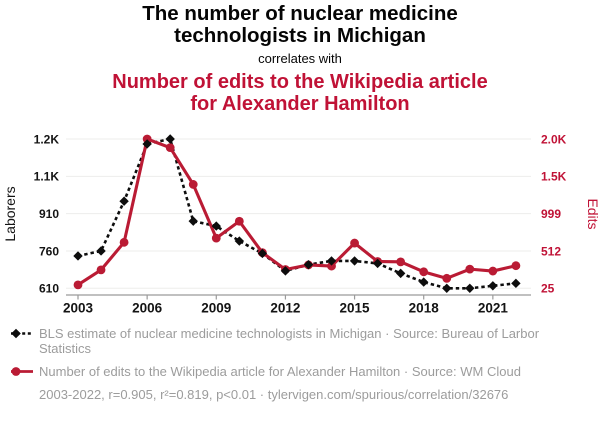 The image size is (600, 436). Describe the element at coordinates (22, 333) in the screenshot. I see `black-dashed-diamond-marker-icon` at that location.